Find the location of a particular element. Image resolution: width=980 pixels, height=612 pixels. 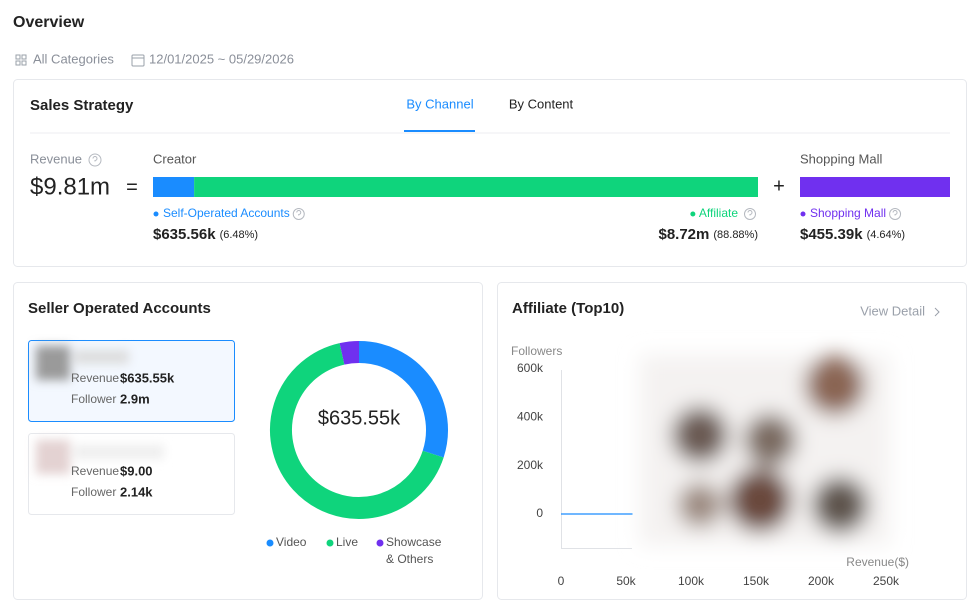

shopping-mall-bar is located at coordinates (875, 187).